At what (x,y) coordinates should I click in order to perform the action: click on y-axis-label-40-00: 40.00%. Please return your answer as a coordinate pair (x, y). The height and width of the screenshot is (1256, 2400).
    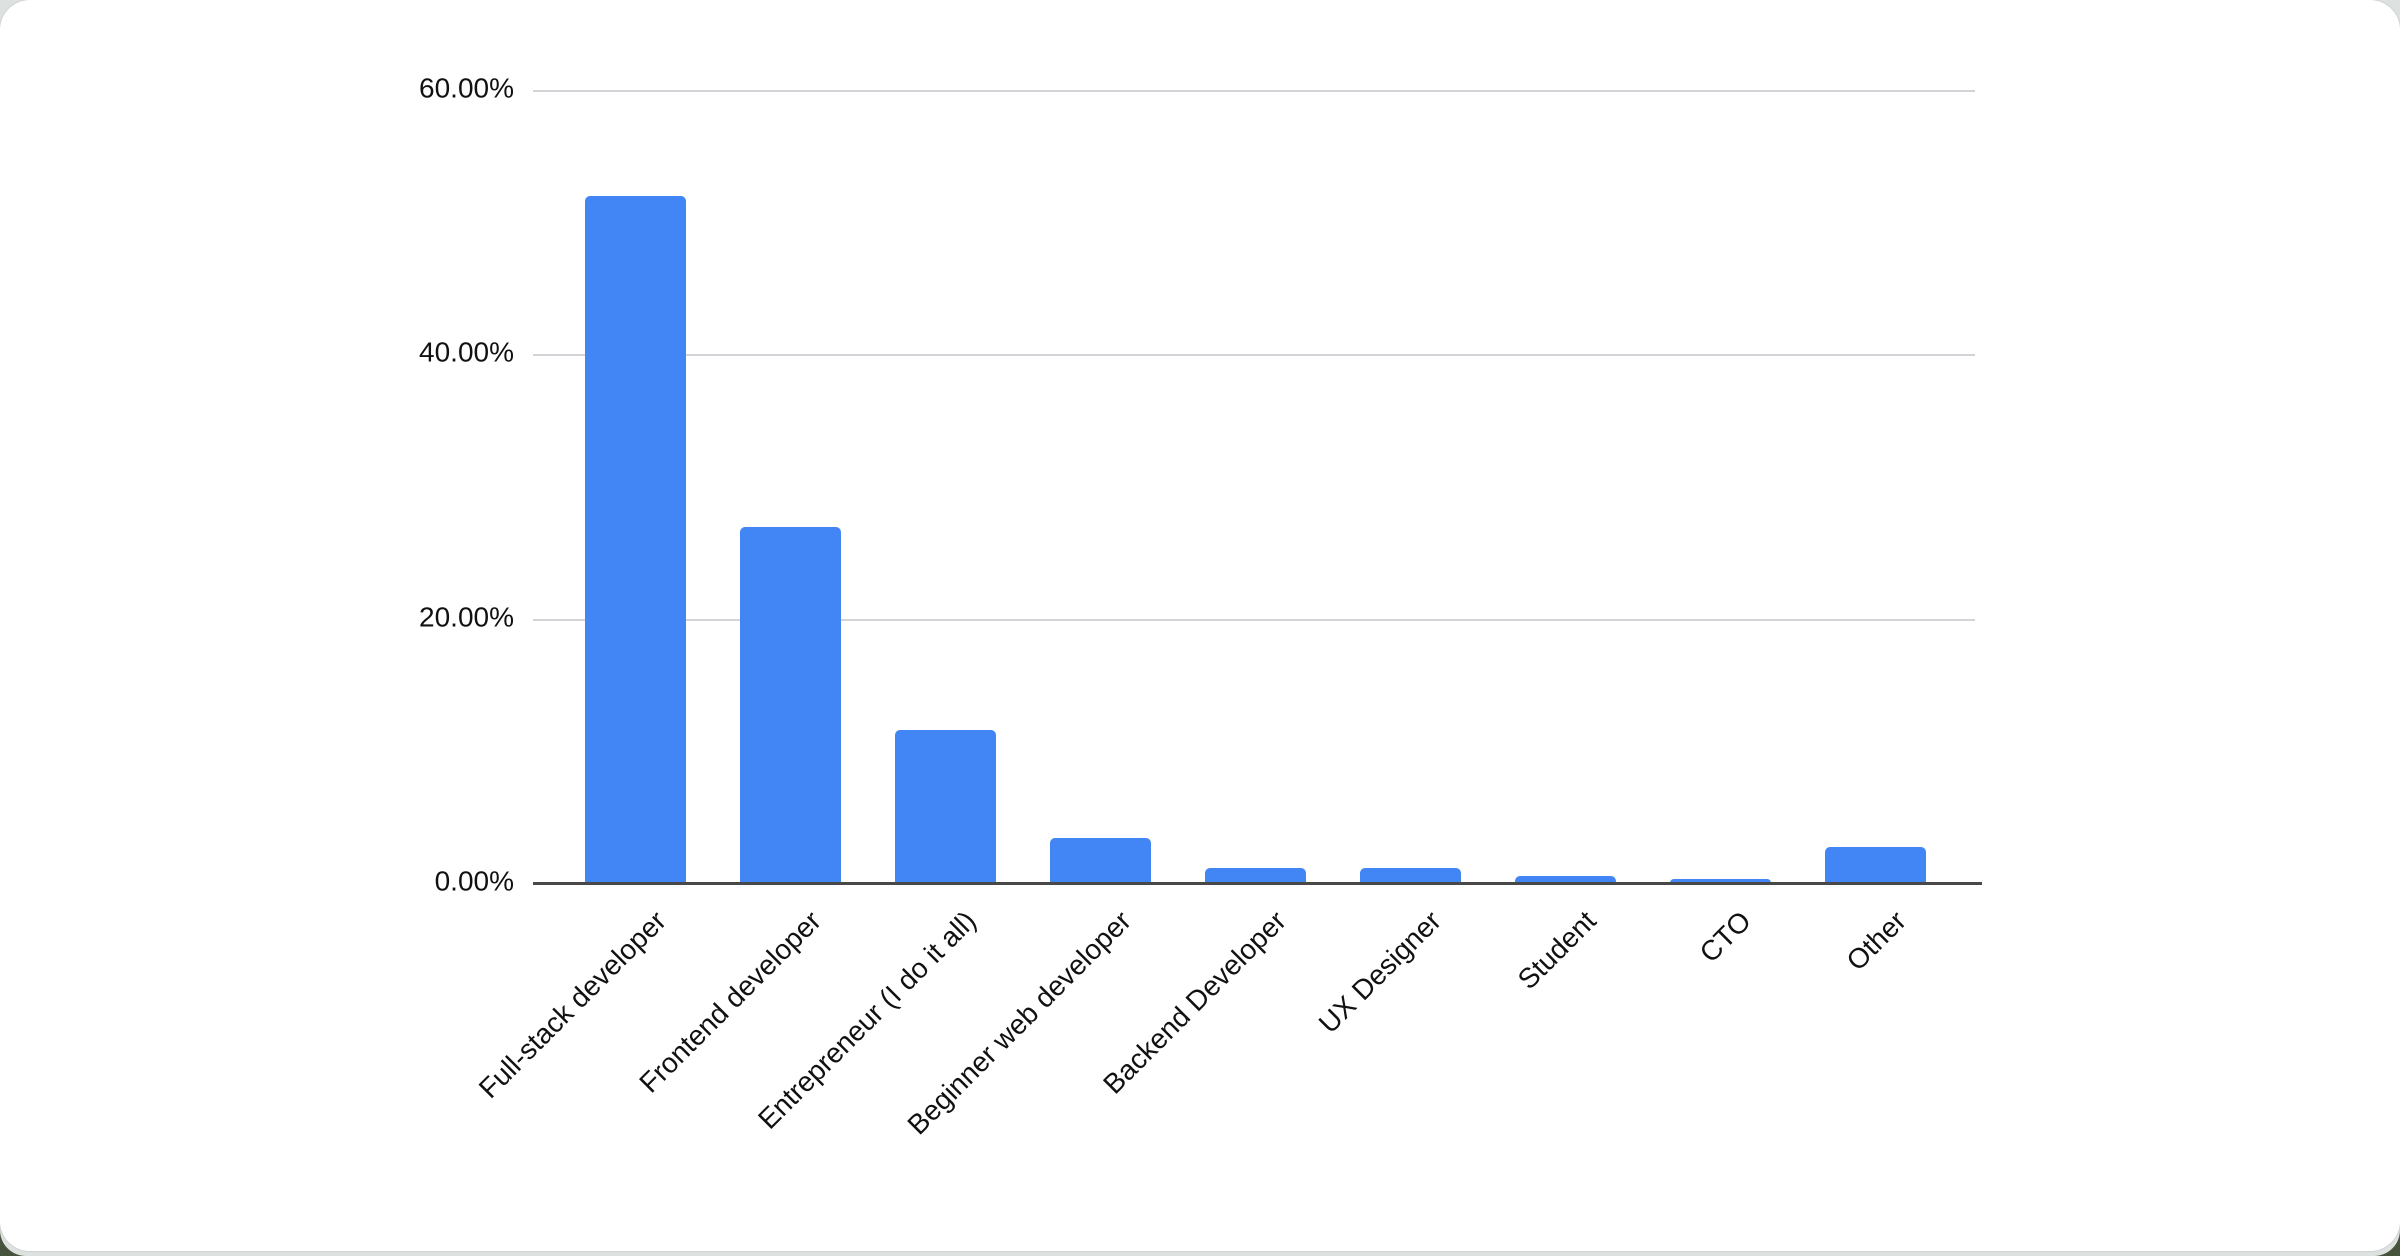
    Looking at the image, I should click on (466, 352).